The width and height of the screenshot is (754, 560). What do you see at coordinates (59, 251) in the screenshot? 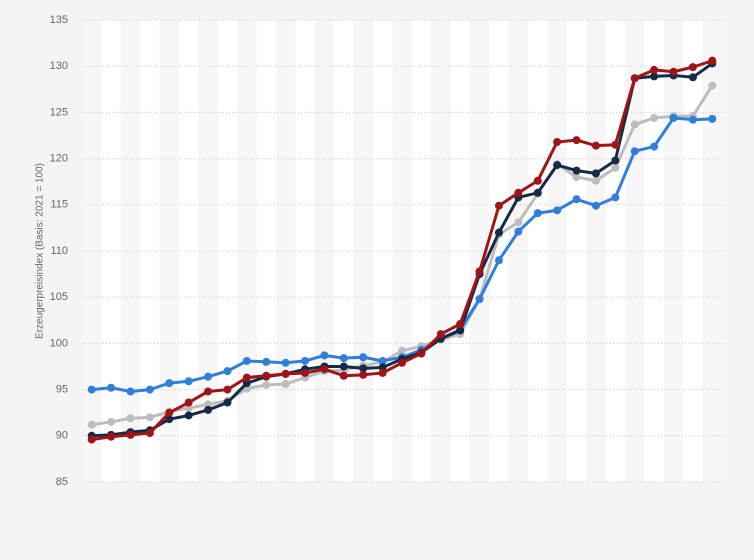
I see `y-tick-label: 110` at bounding box center [59, 251].